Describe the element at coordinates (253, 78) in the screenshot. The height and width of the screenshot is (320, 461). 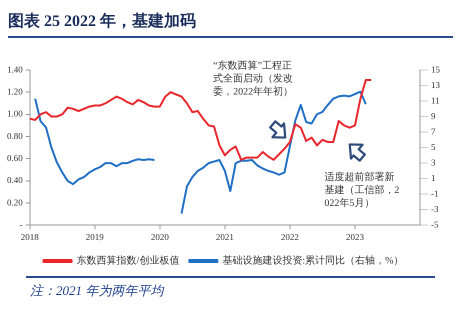
I see `annotation: “东数西算”工程正式全面启动（发改委，2022年年初）` at that location.